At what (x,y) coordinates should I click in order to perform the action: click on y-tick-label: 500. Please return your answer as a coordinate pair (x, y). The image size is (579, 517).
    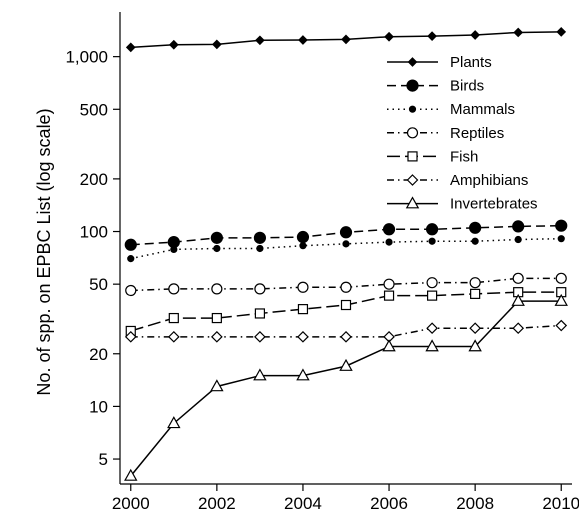
    Looking at the image, I should click on (94, 109).